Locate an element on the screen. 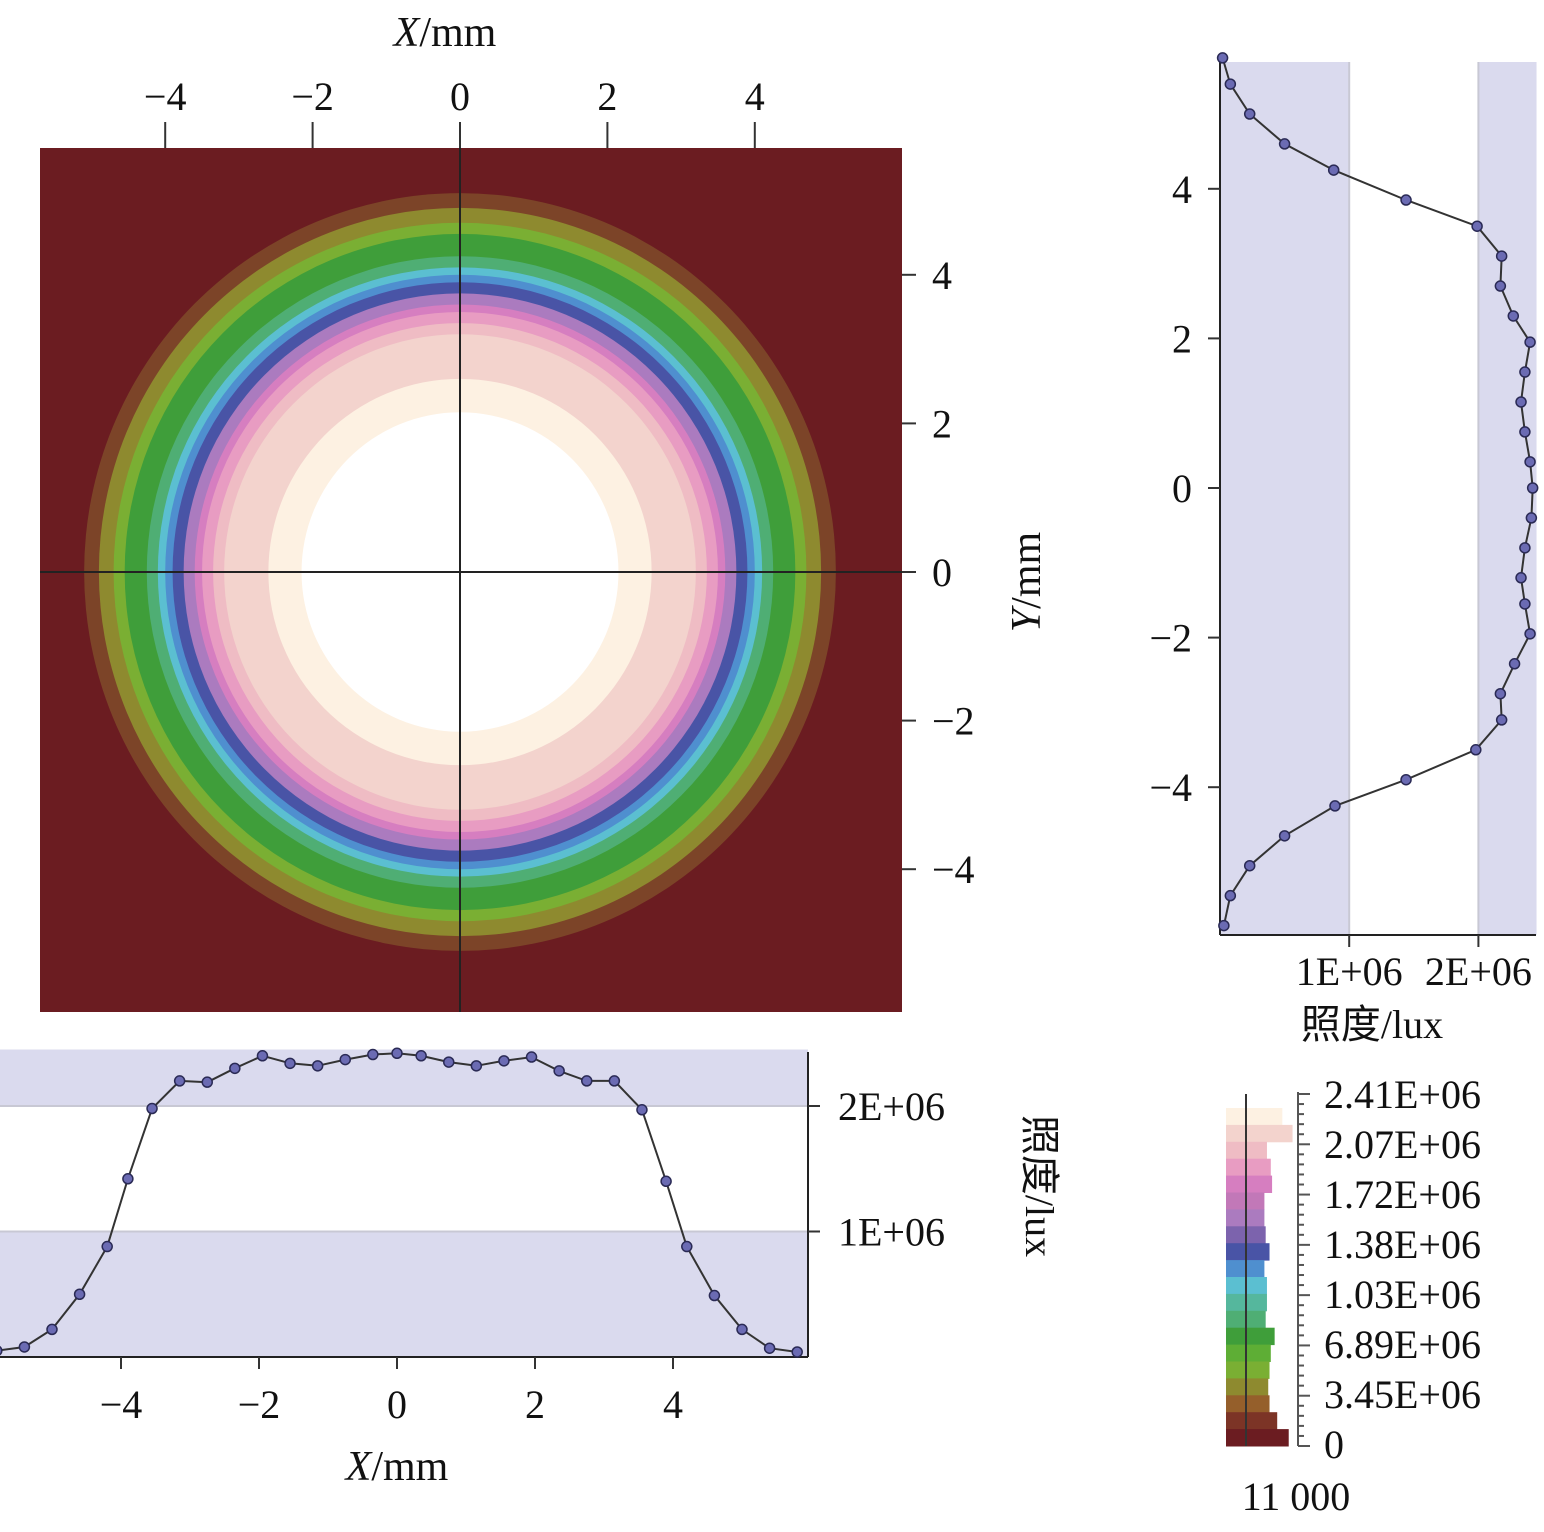 This screenshot has width=1544, height=1532. bottom-x-tick-label: 2 is located at coordinates (535, 1404).